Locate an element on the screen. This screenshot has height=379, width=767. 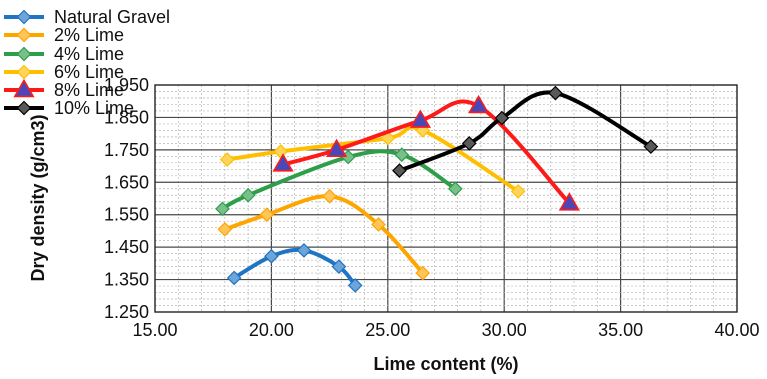
x-tick-label: 30.00 is located at coordinates (504, 330).